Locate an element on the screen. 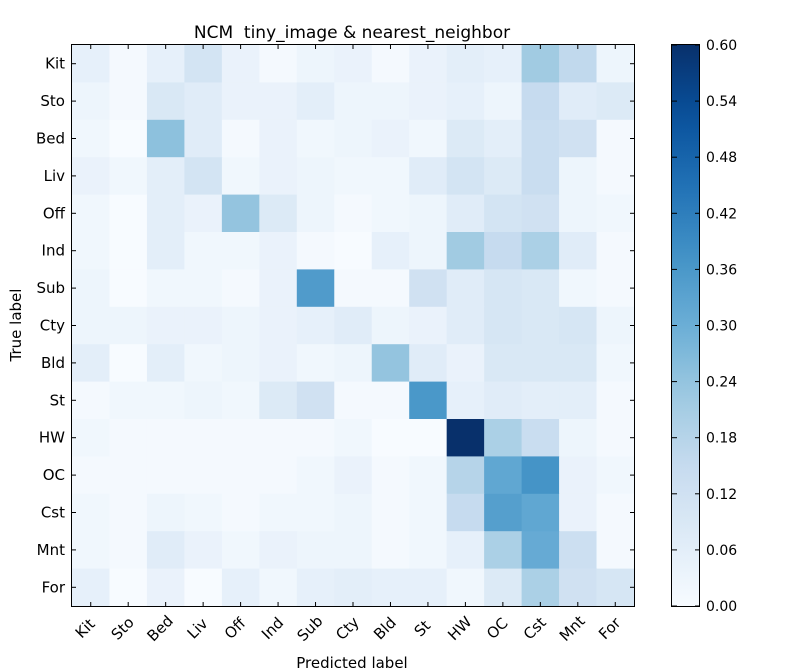  y-tick-label: Liv is located at coordinates (55, 176).